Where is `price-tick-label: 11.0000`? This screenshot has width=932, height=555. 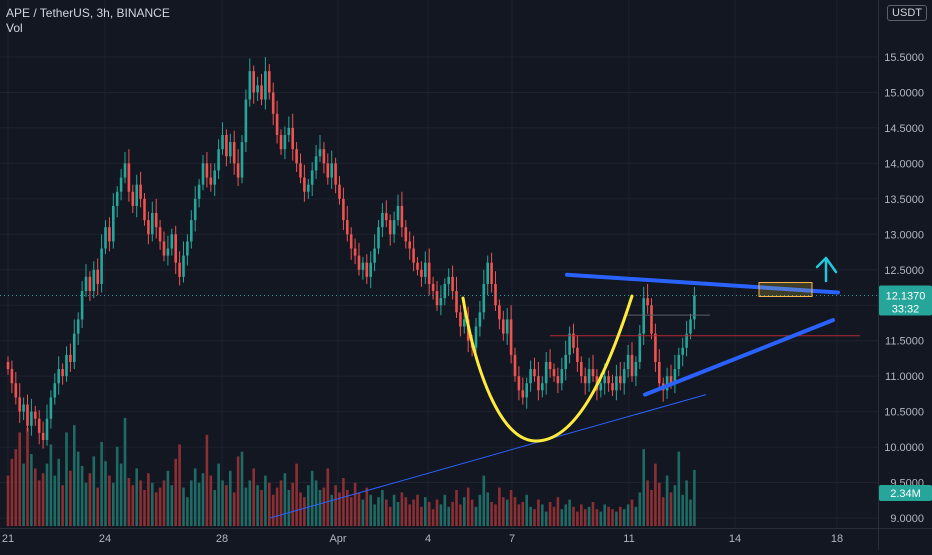
price-tick-label: 11.0000 is located at coordinates (904, 377).